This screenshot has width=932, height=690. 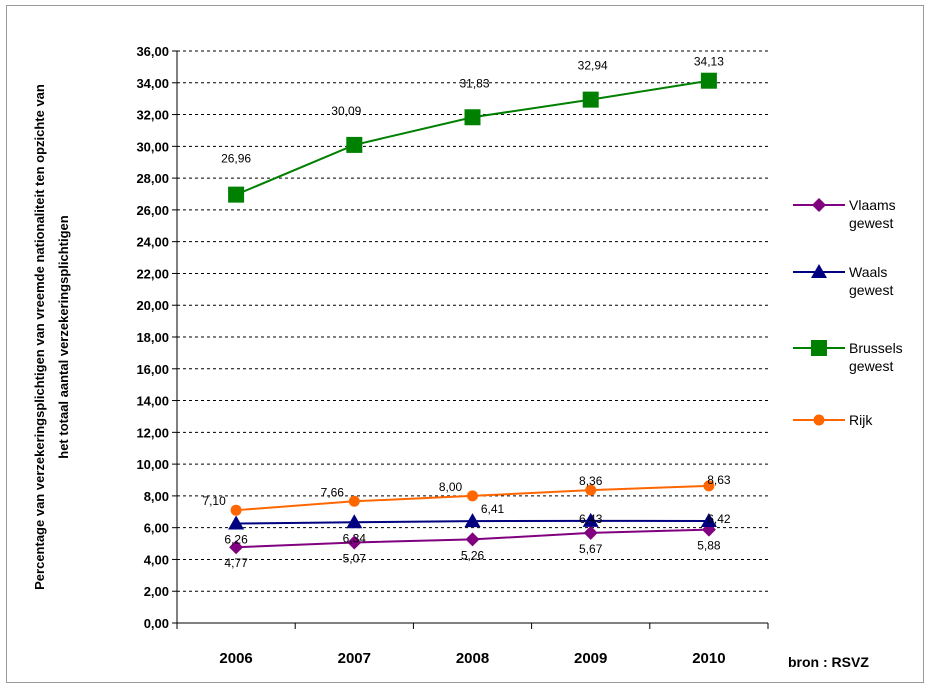 What do you see at coordinates (235, 658) in the screenshot?
I see `x-tick-label: 2006` at bounding box center [235, 658].